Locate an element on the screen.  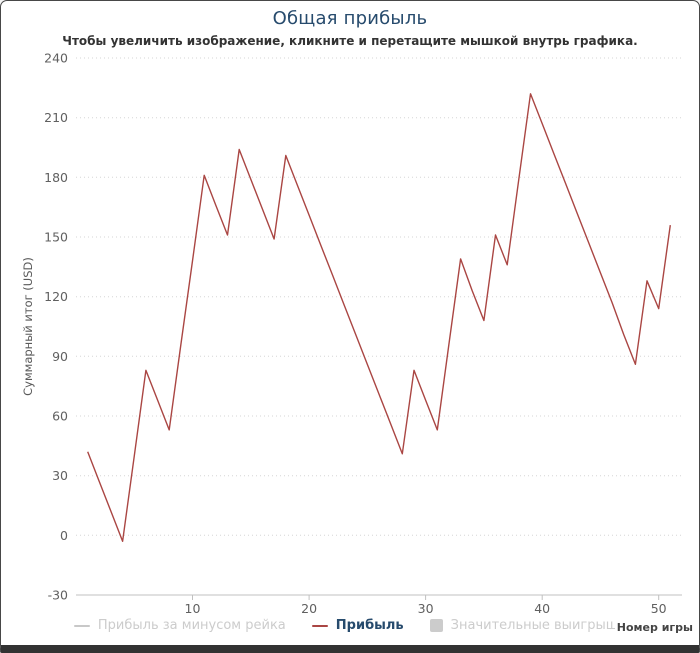
y-tick-label: 60 is located at coordinates (60, 416).